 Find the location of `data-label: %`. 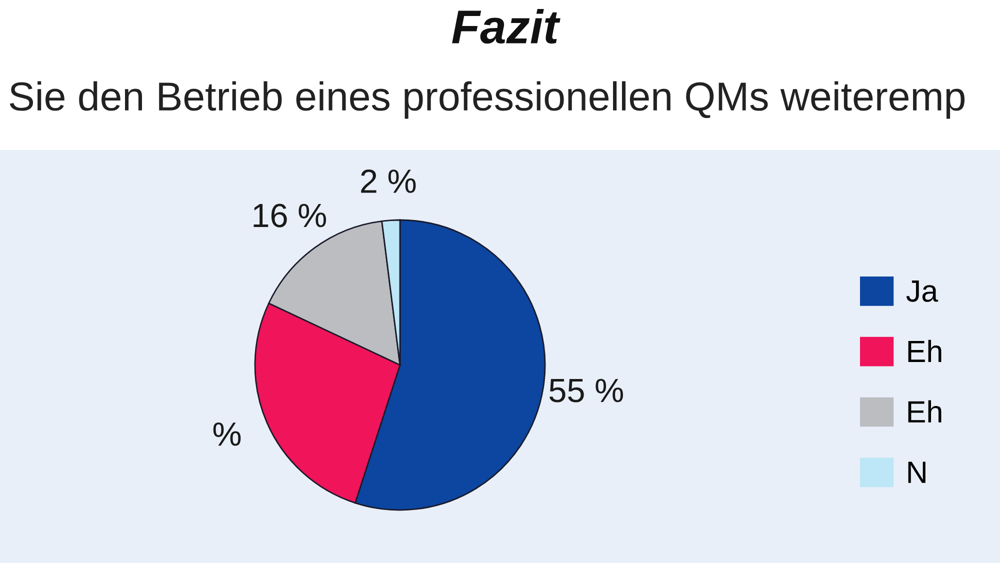

data-label: % is located at coordinates (227, 434).